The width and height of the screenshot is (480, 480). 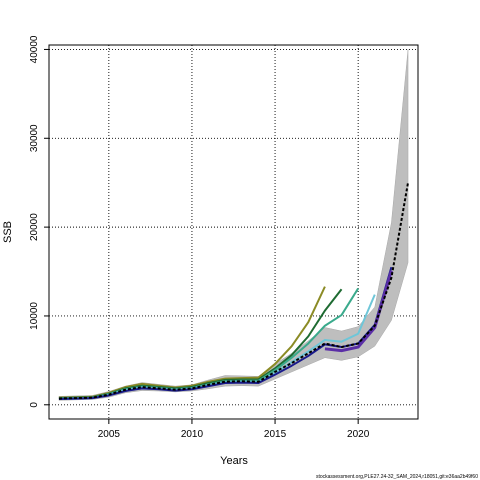 I want to click on y-tick-label: 30000, so click(x=34, y=138).